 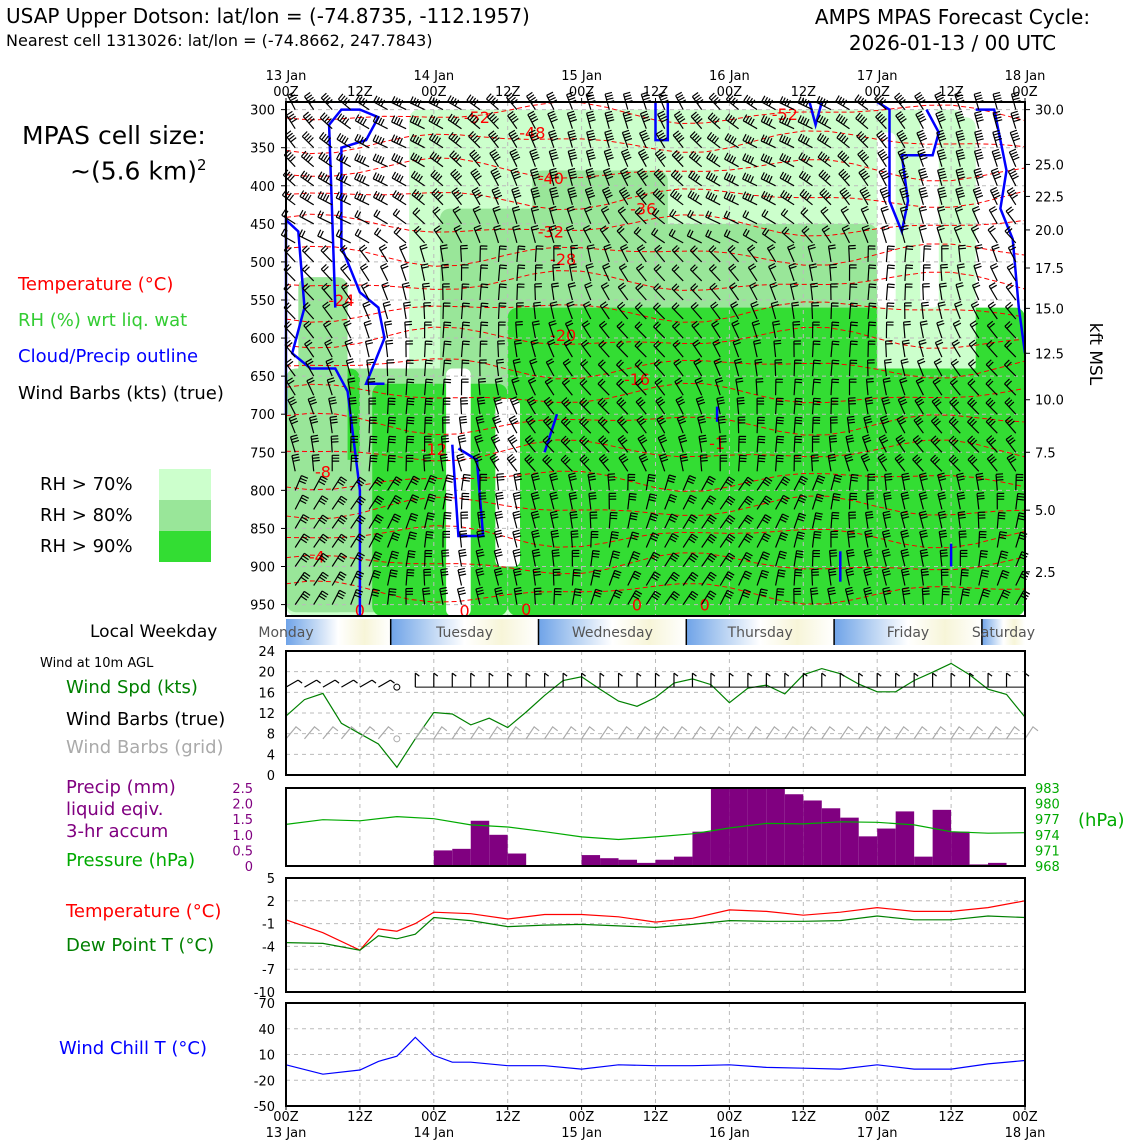 What do you see at coordinates (458, 492) in the screenshot?
I see `rh-dry-slot` at bounding box center [458, 492].